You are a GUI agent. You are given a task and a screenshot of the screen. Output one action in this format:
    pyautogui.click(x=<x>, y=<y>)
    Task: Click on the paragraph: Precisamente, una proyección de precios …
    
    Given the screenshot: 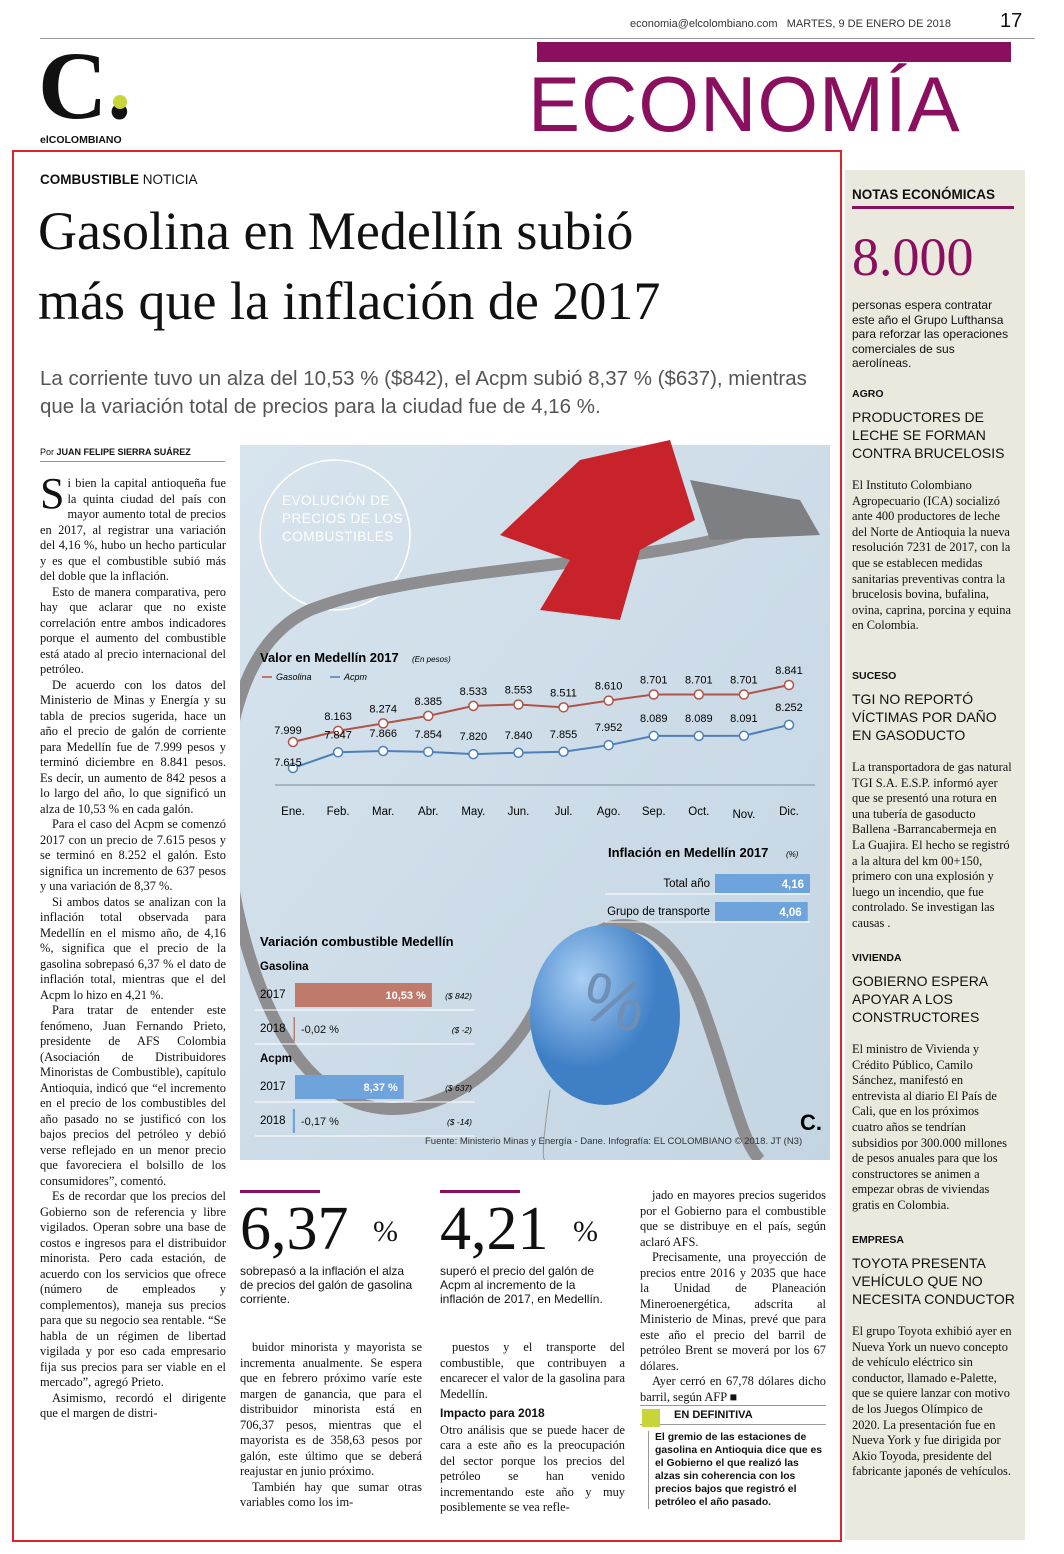 What is the action you would take?
    pyautogui.click(x=733, y=1311)
    